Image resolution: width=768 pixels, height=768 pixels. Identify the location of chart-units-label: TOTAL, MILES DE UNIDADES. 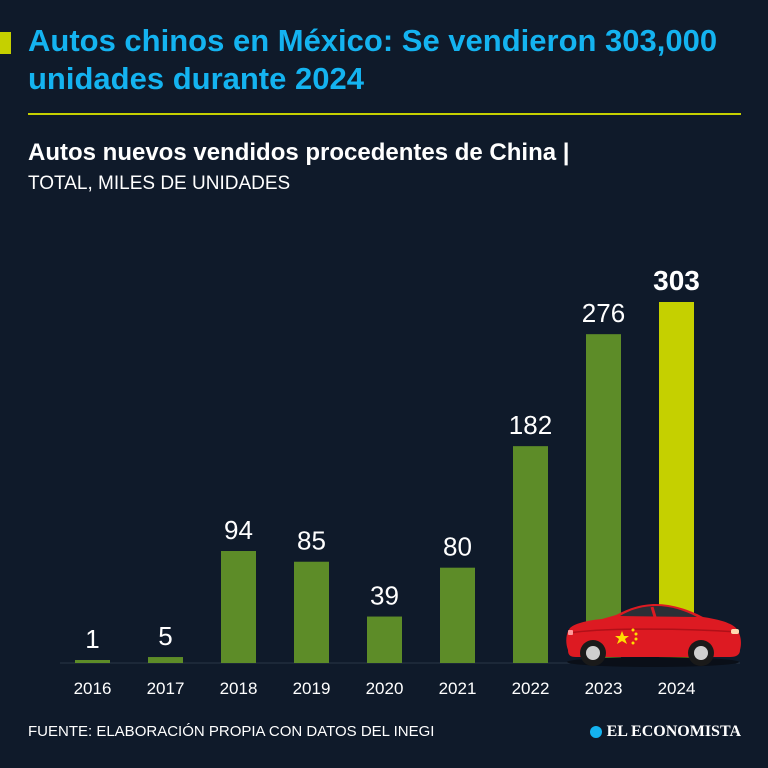
(159, 183).